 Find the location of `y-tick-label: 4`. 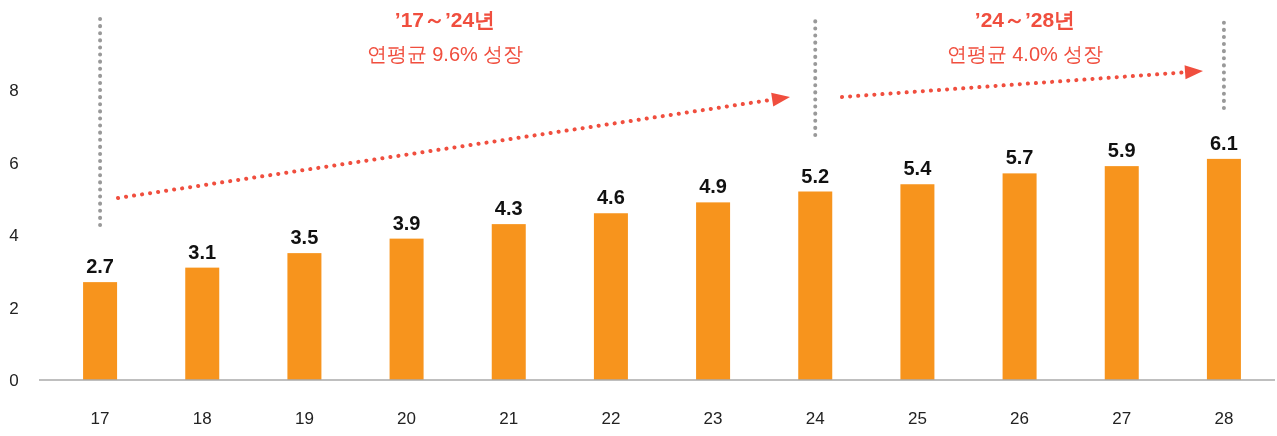

y-tick-label: 4 is located at coordinates (14, 235).